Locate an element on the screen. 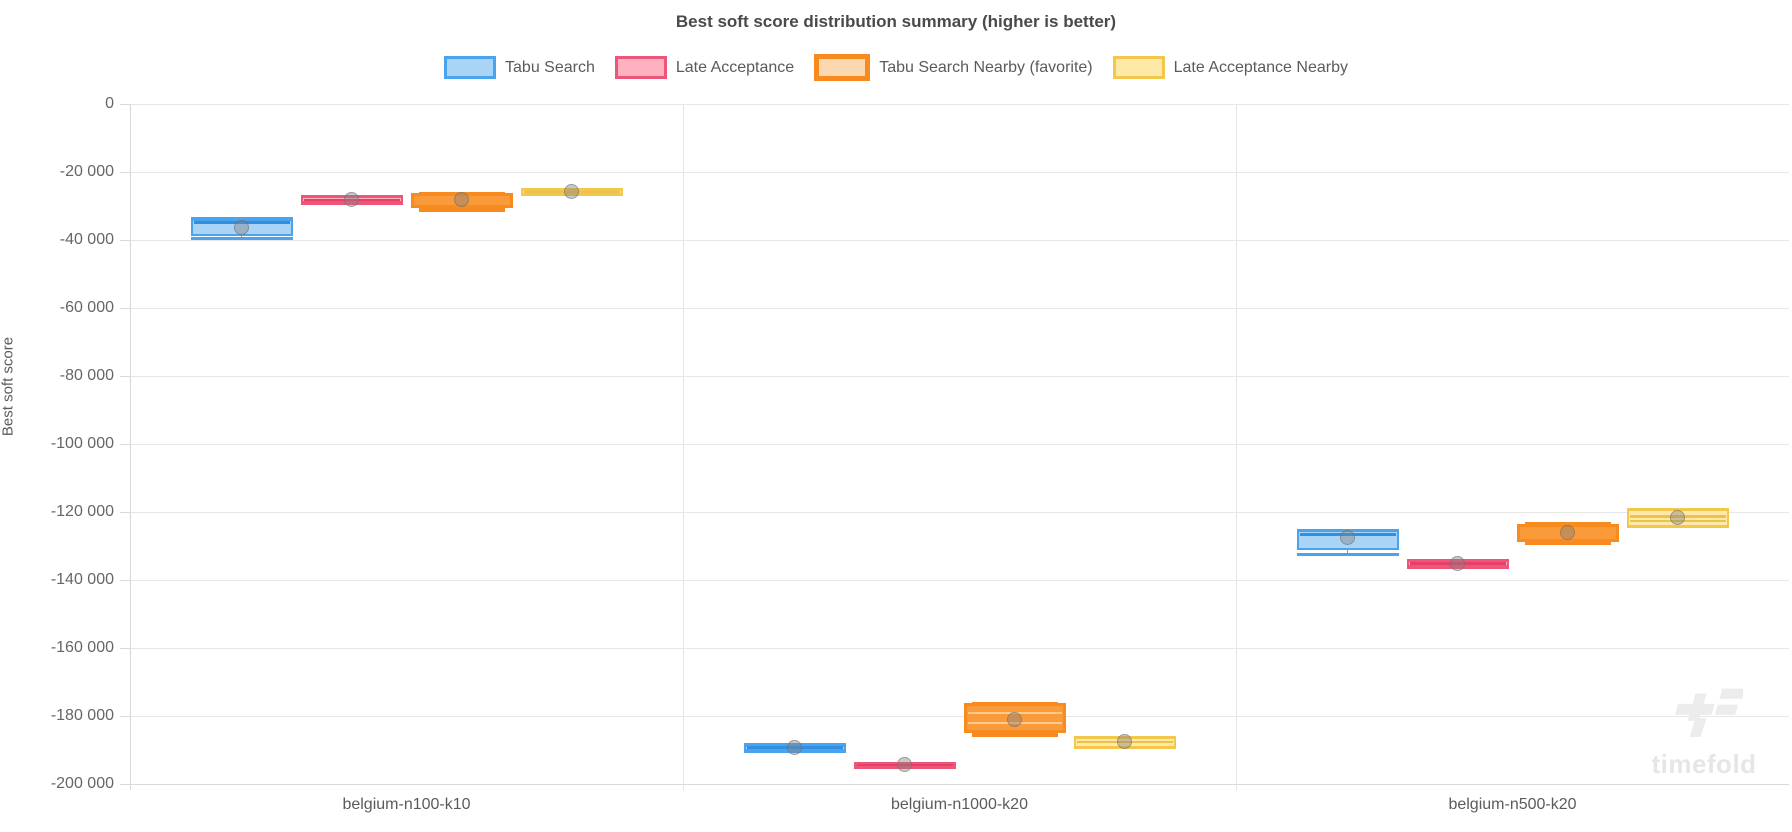 The image size is (1792, 832). legend-item-4: Late Acceptance Nearby is located at coordinates (1230, 67).